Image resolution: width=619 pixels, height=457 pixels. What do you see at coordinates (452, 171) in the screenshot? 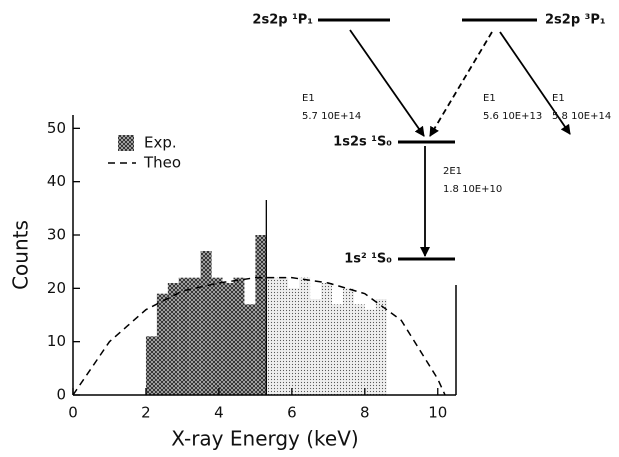
I see `transition-type: 2E1` at bounding box center [452, 171].